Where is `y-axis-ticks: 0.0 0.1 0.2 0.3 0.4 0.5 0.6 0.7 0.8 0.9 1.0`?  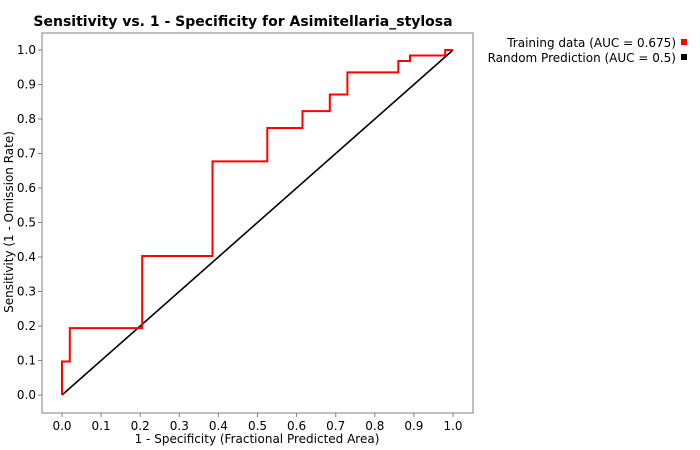 y-axis-ticks: 0.0 0.1 0.2 0.3 0.4 0.5 0.6 0.7 0.8 0.9 1.0 is located at coordinates (29, 222).